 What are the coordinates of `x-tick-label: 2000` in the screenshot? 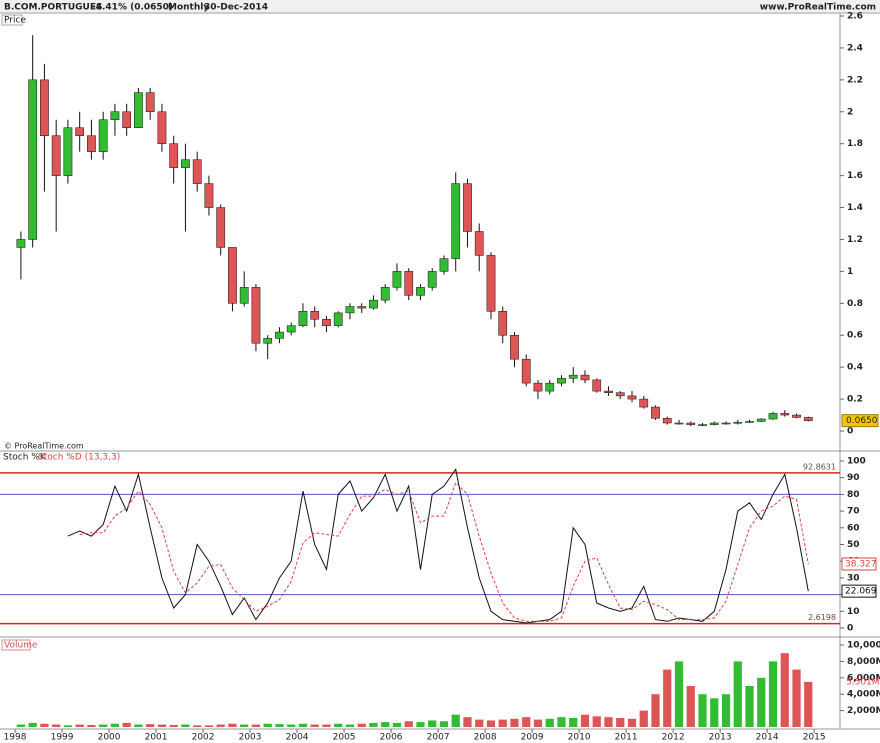 It's located at (109, 738).